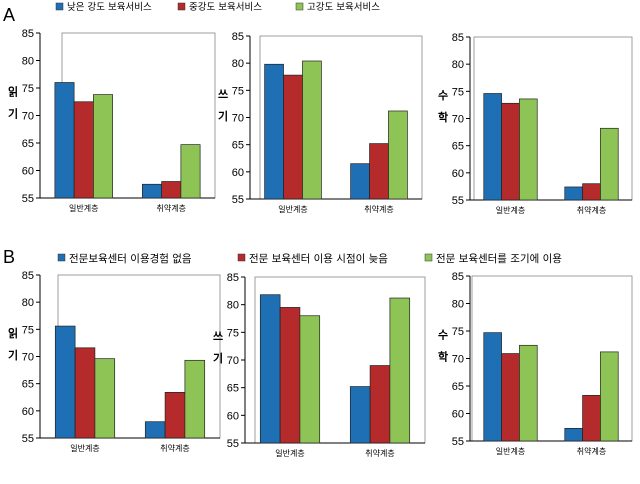  I want to click on panel-letter-a: A, so click(9, 15).